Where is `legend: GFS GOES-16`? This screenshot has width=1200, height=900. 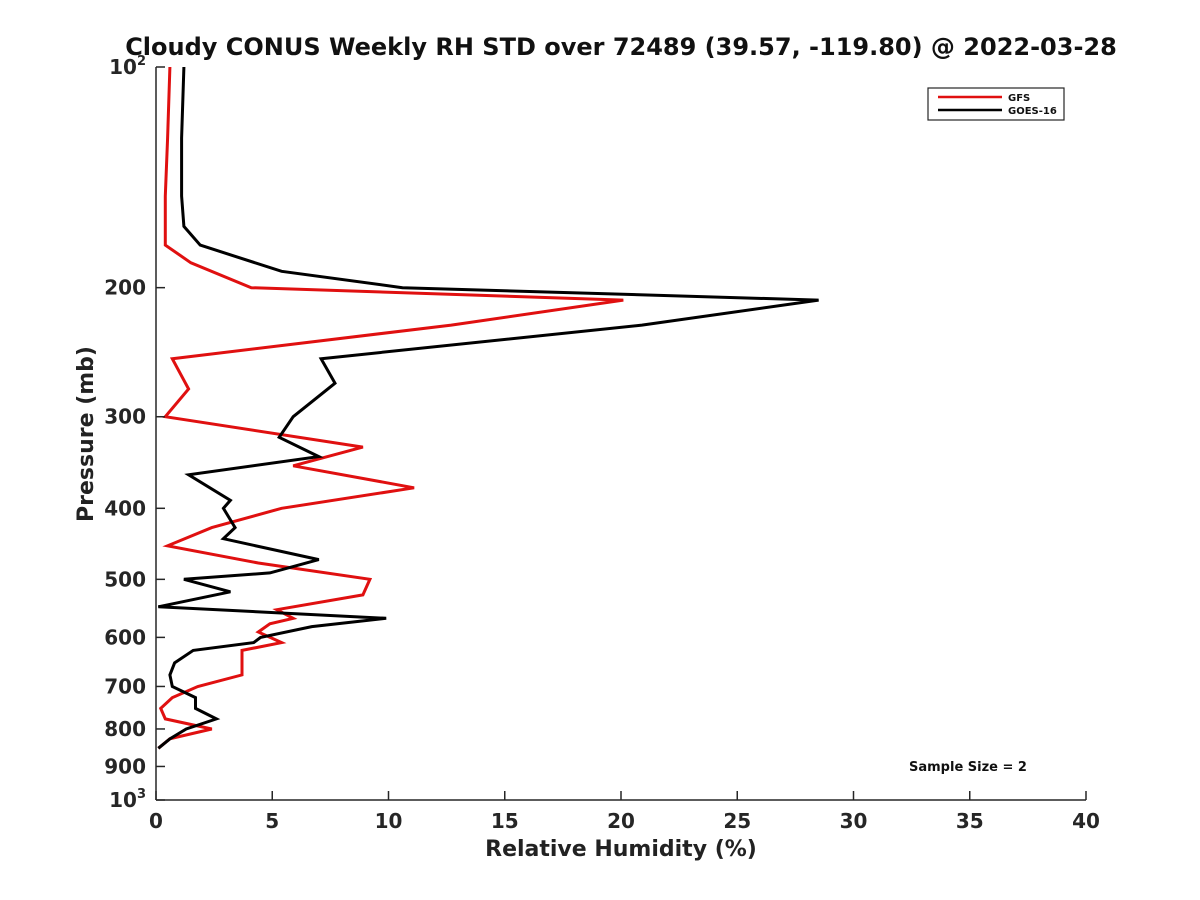
legend: GFS GOES-16 is located at coordinates (996, 104).